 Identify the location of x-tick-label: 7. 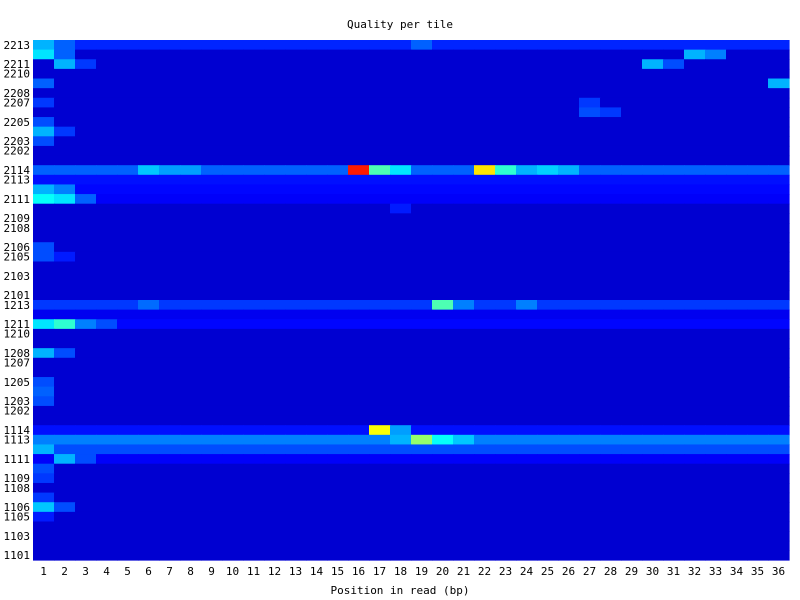
(169, 571).